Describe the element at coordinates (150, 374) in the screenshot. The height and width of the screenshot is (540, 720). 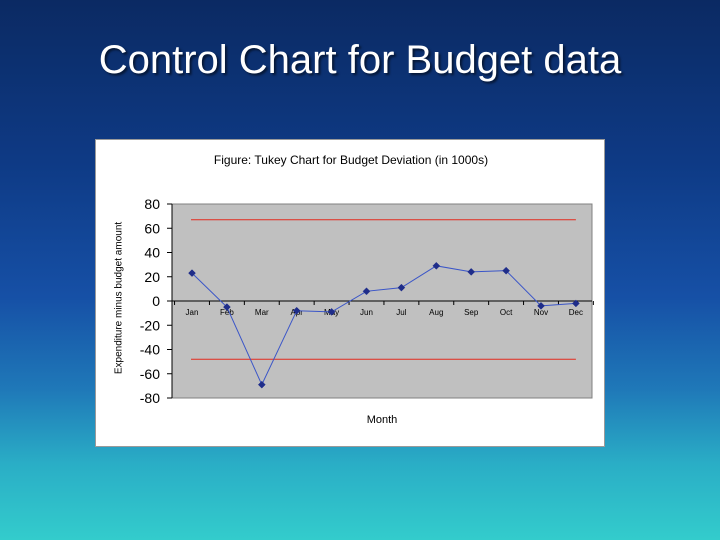
I see `y-tick-label: -60` at that location.